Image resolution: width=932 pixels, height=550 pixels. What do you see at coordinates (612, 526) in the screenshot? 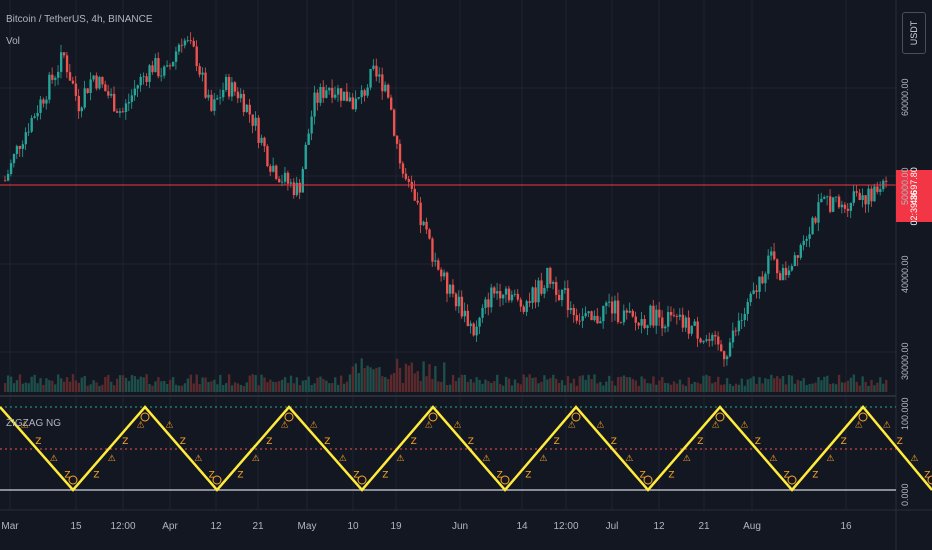
I see `time-tick: Jul` at bounding box center [612, 526].